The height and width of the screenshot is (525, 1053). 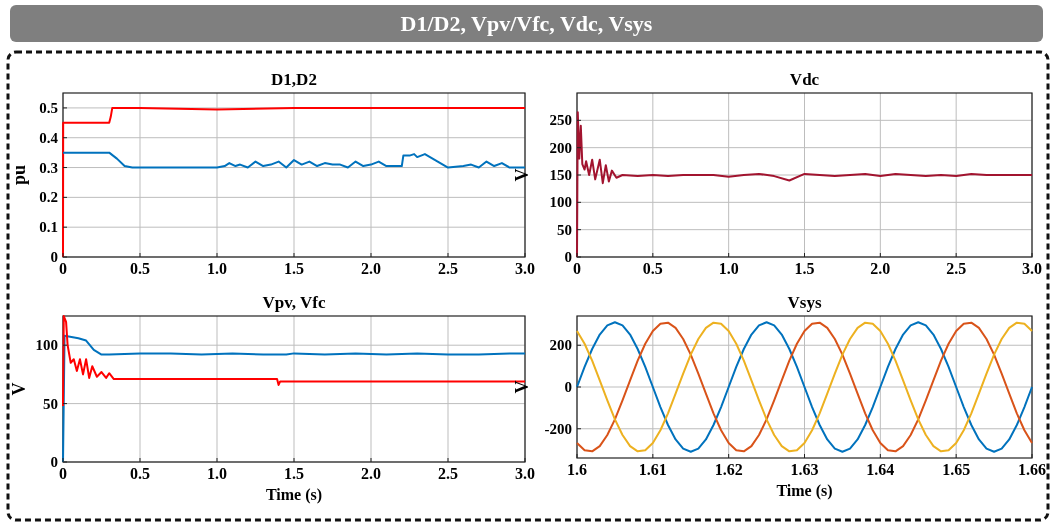 I want to click on chart-title: D1,D2, so click(x=294, y=79).